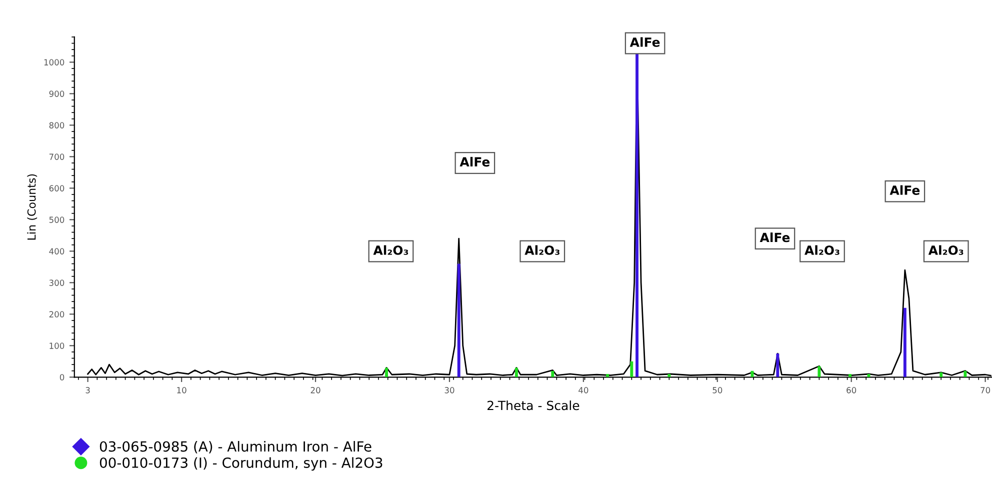  I want to click on y-tick-label: 200, so click(56, 314).